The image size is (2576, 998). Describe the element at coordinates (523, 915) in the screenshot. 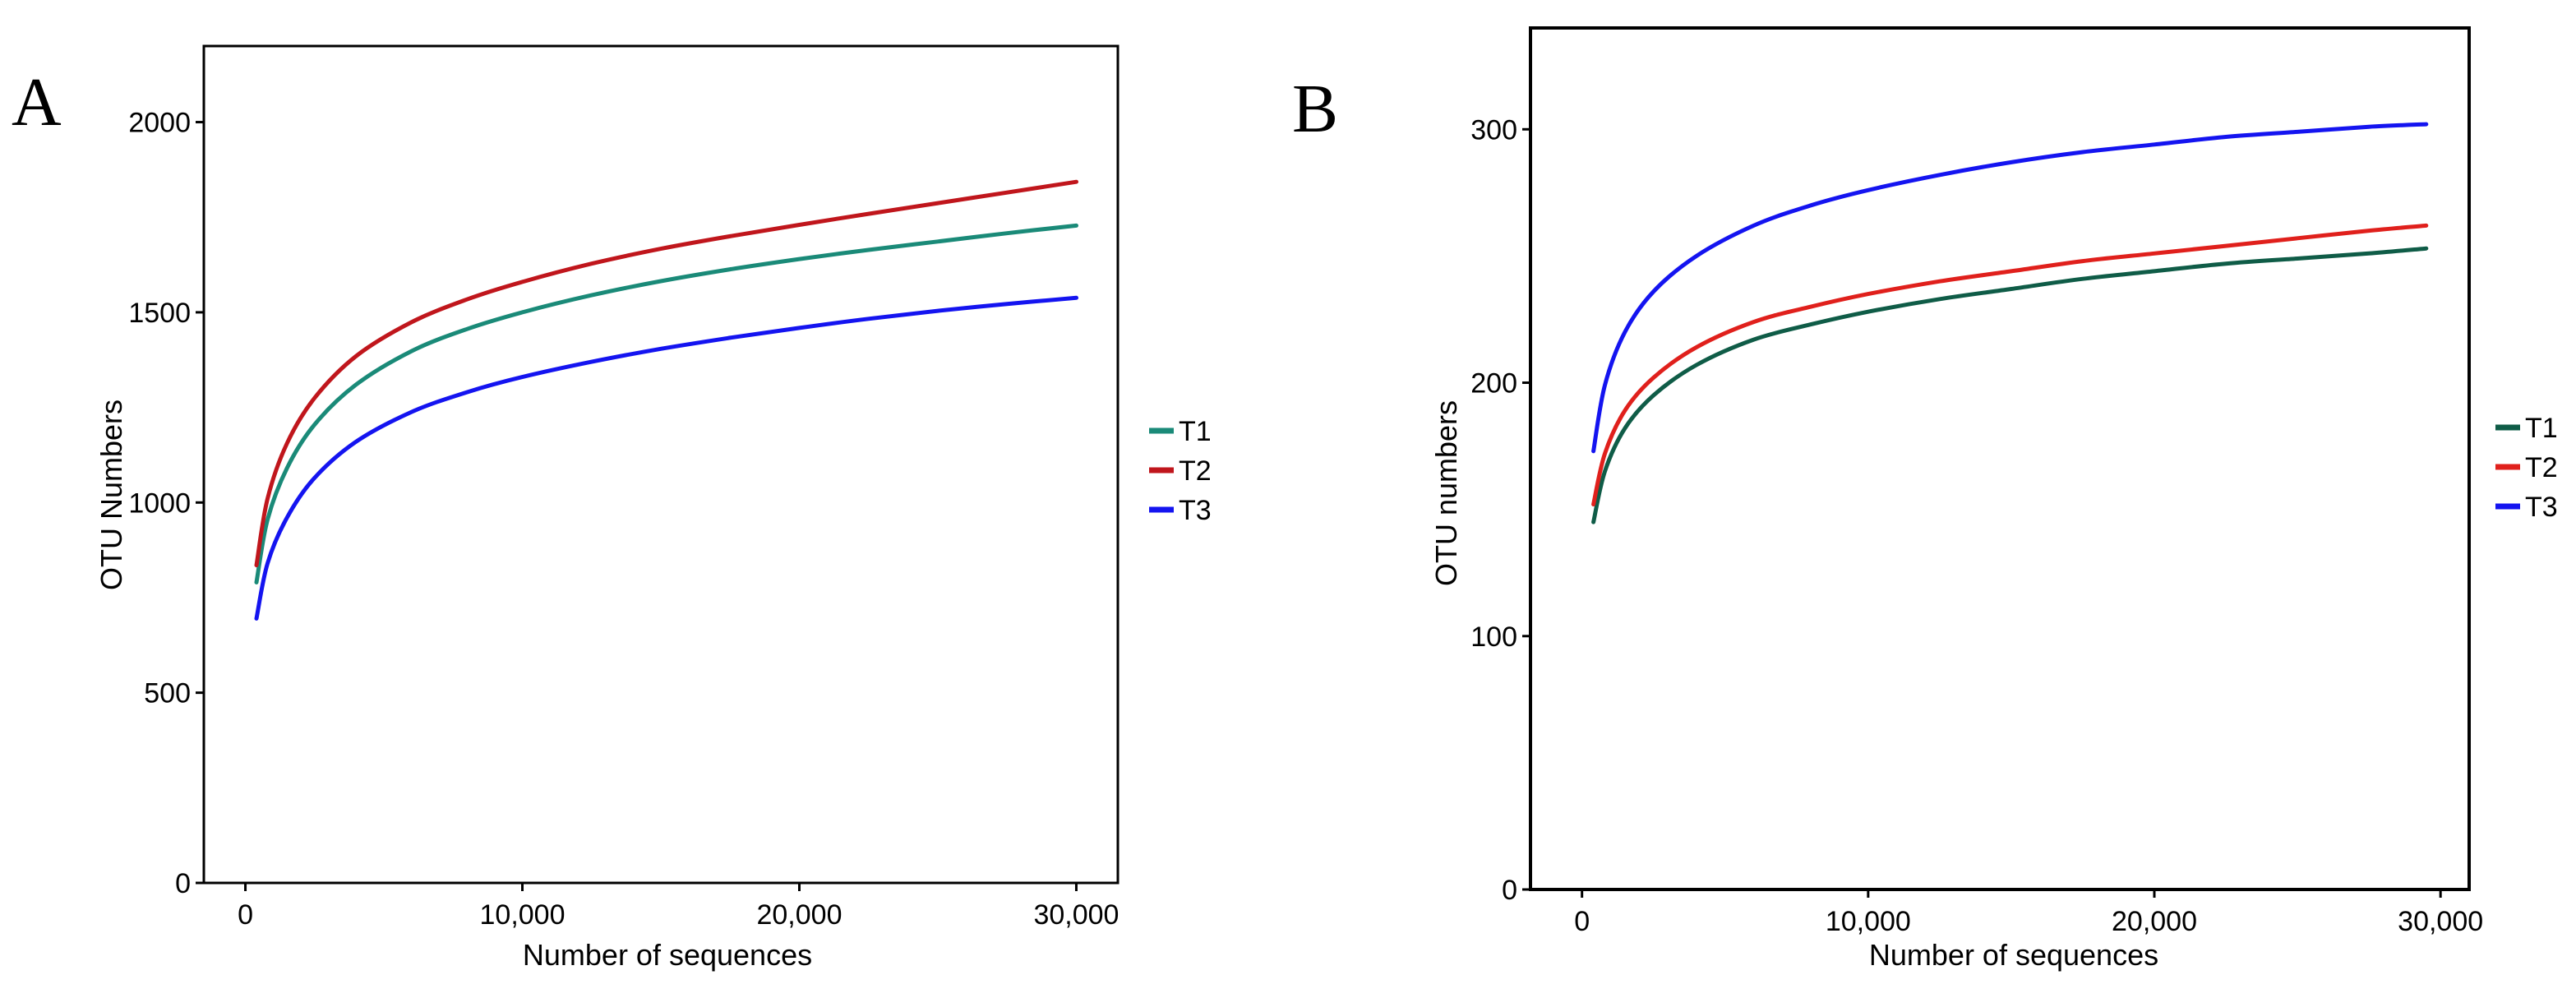

I see `panel-a-x-tick-label: 10,000` at that location.